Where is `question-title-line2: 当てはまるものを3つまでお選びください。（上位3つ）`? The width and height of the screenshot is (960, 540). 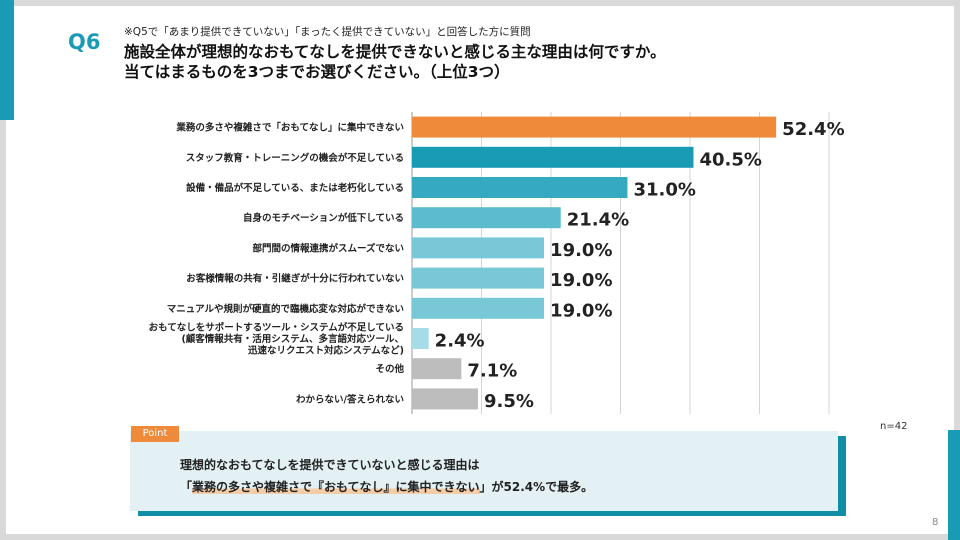
question-title-line2: 当てはまるものを3つまでお選びください。（上位3つ） is located at coordinates (317, 72).